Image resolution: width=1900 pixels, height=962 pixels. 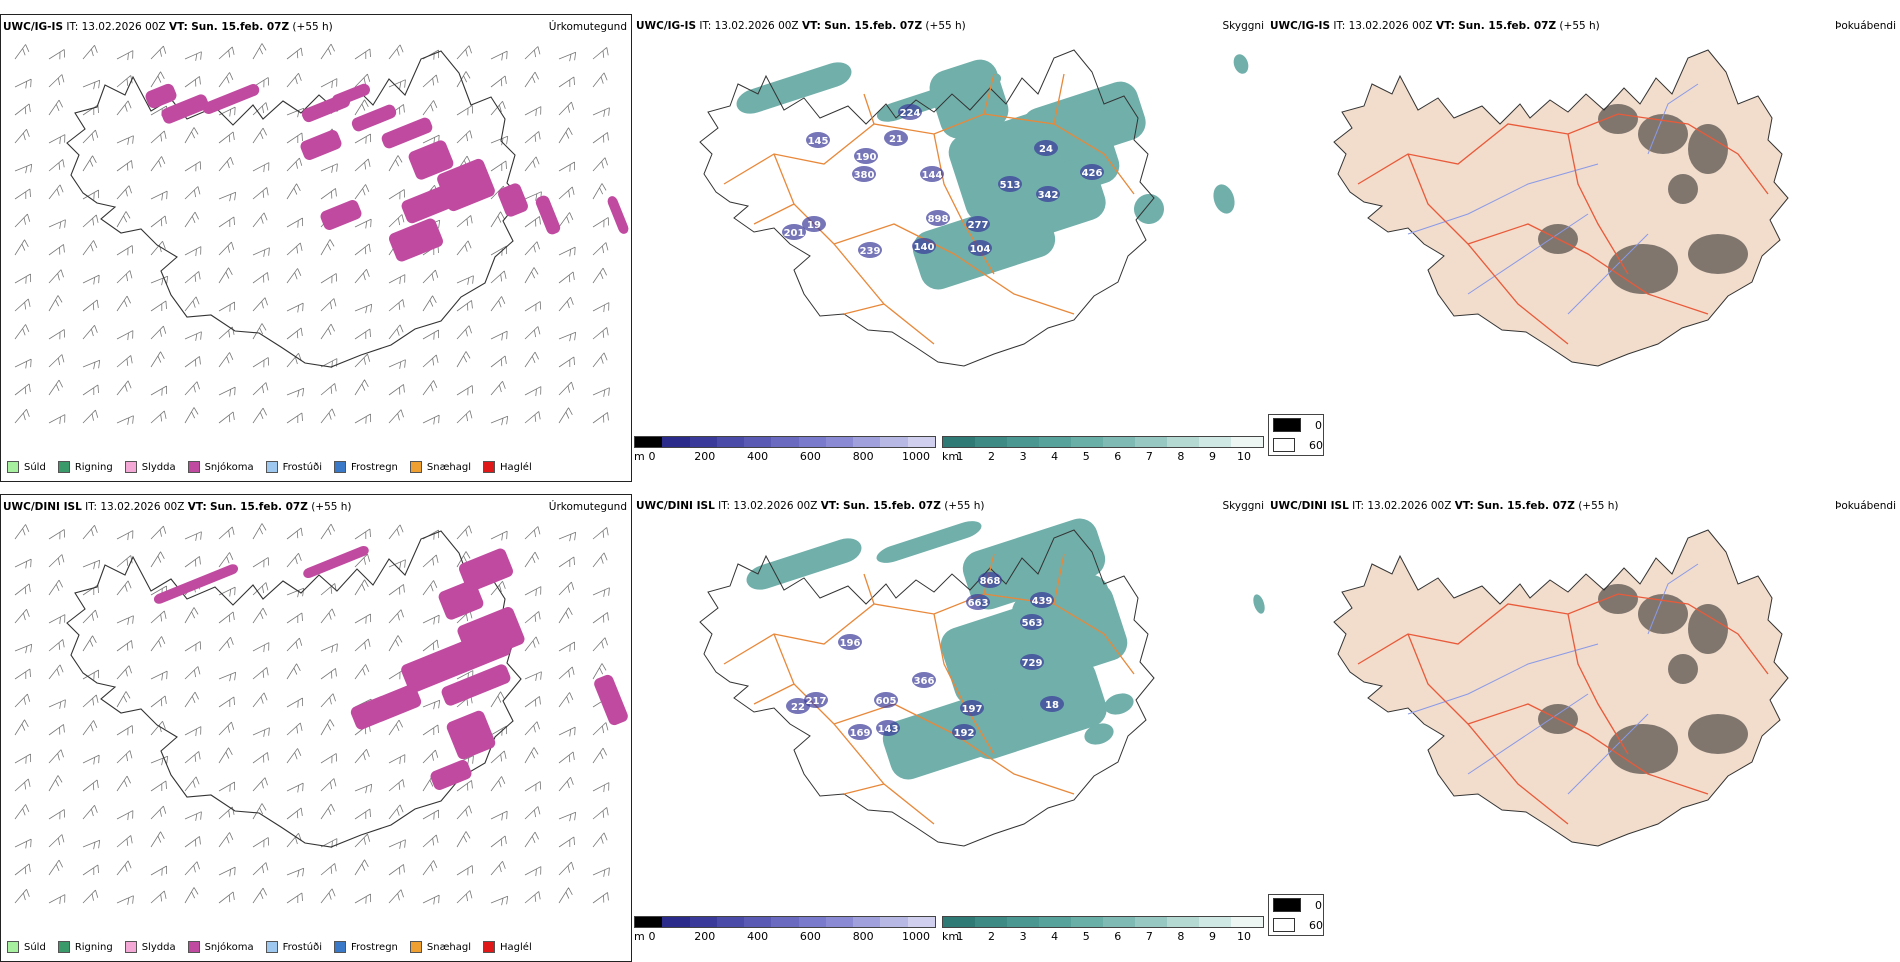 I want to click on cloud-base-label: 104, so click(x=980, y=249).